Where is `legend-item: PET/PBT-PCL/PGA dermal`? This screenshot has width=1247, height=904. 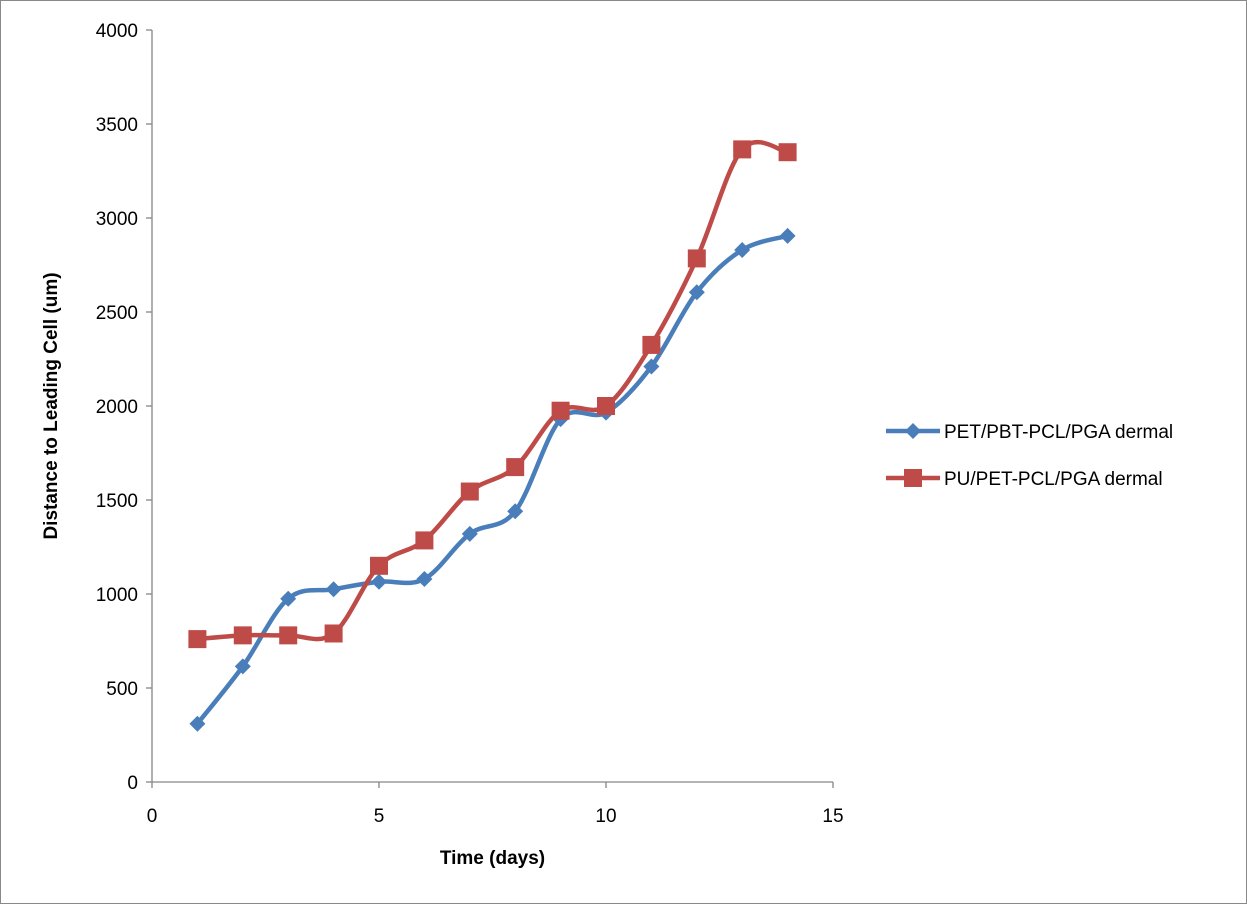
legend-item: PET/PBT-PCL/PGA dermal is located at coordinates (1029, 432).